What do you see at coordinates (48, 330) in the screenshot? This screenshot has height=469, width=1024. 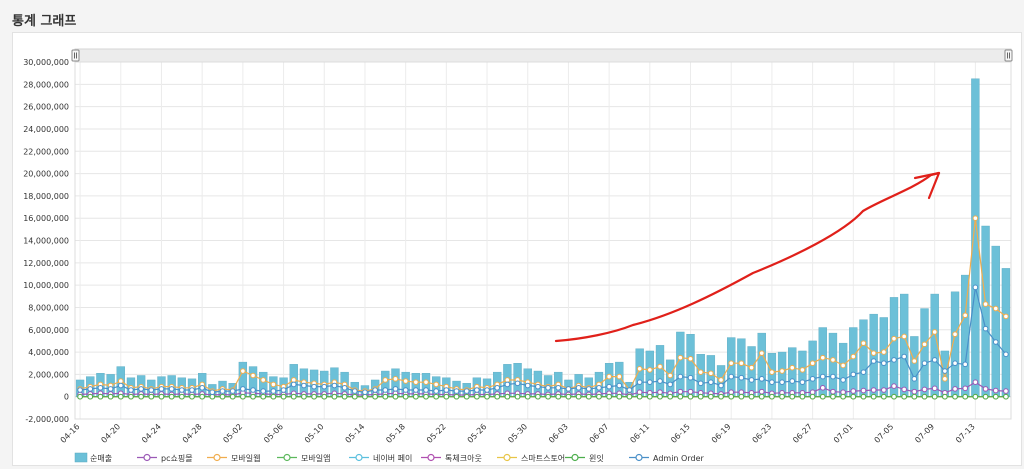 I see `y-tick-label: 6,000,000` at bounding box center [48, 330].